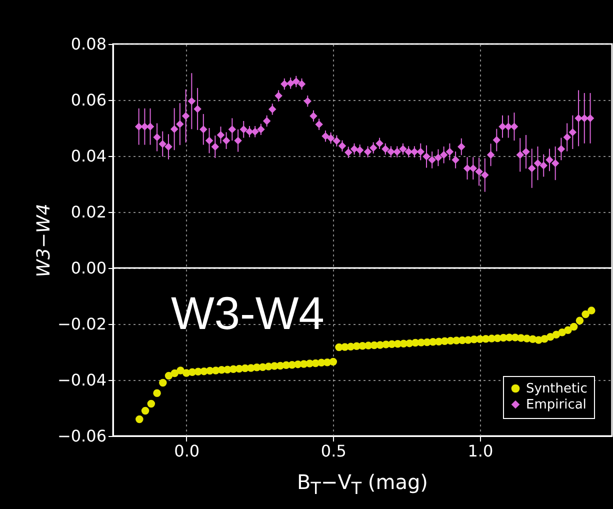 This screenshot has height=509, width=613. Describe the element at coordinates (81, 324) in the screenshot. I see `y-tick-label: −0.02` at that location.